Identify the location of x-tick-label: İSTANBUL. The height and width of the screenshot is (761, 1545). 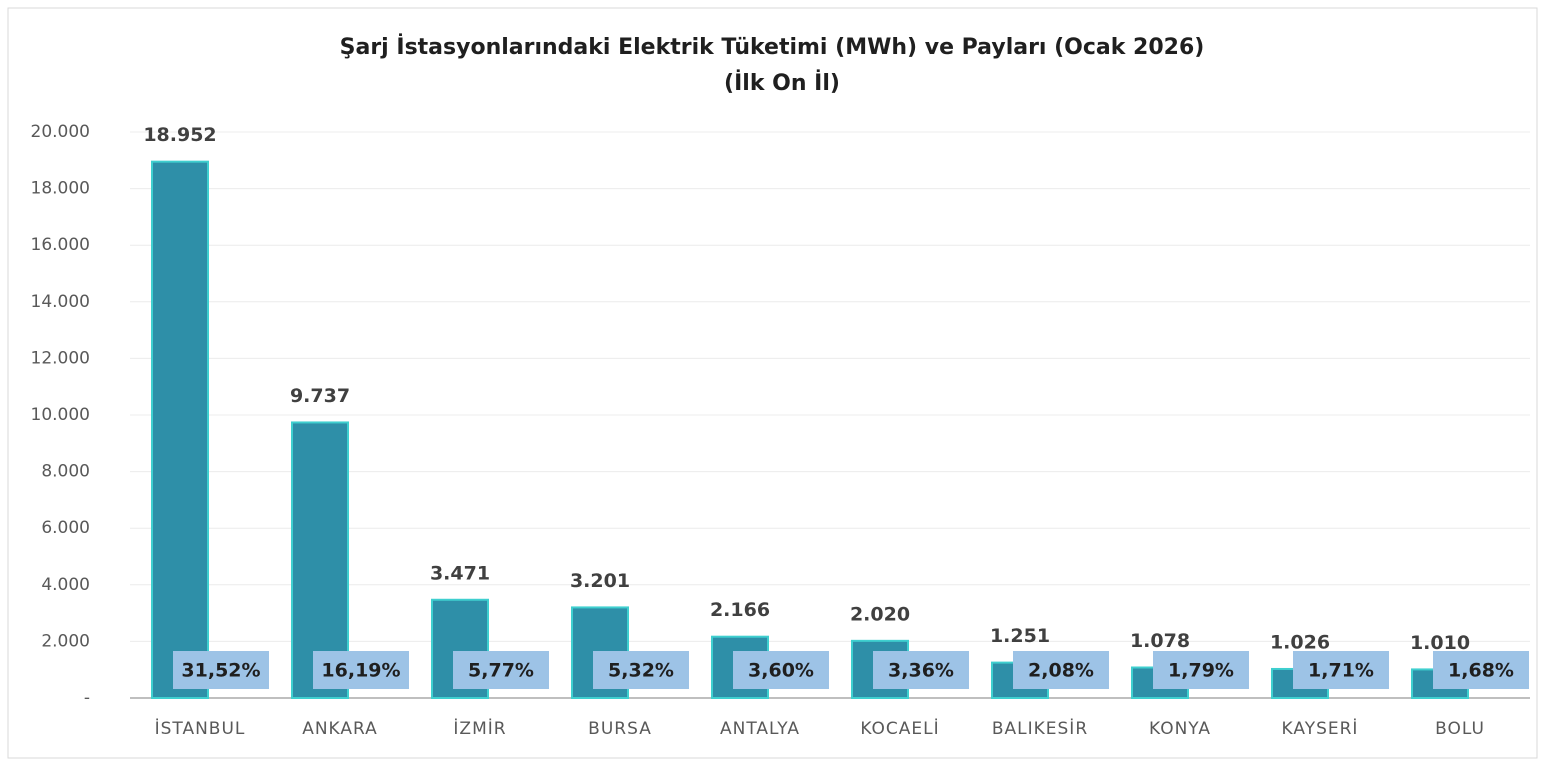
(200, 728).